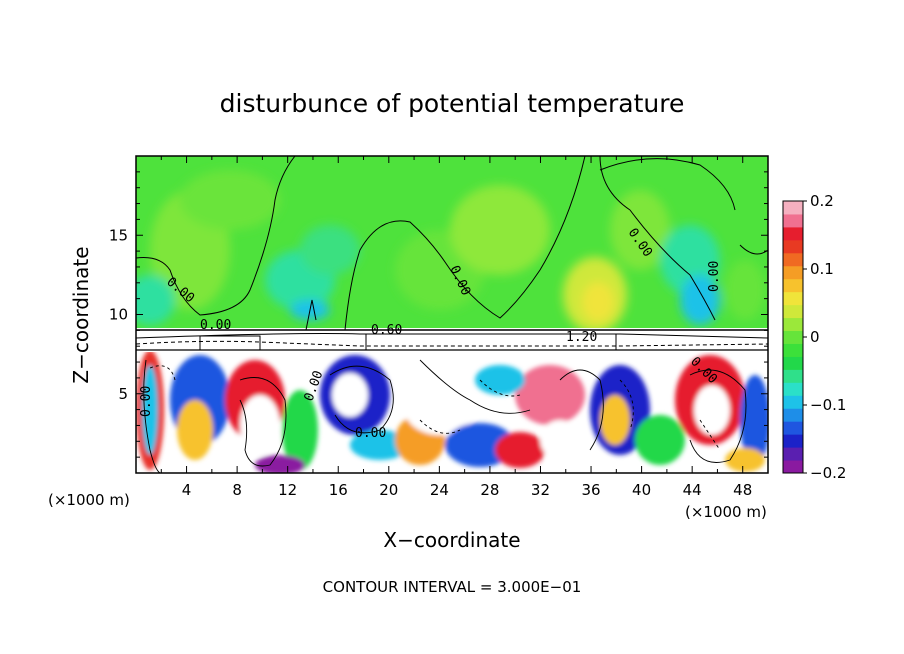 Image resolution: width=904 pixels, height=654 pixels. Describe the element at coordinates (692, 490) in the screenshot. I see `x-tick-label: 44` at that location.